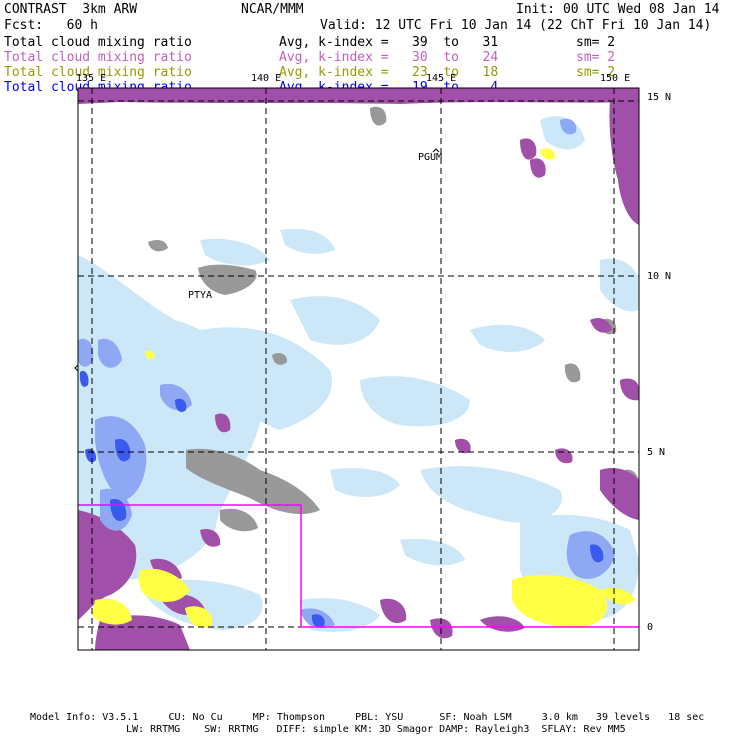  Describe the element at coordinates (389, 57) in the screenshot. I see `field-2-avg: Avg, k-index = 30 to 24` at that location.